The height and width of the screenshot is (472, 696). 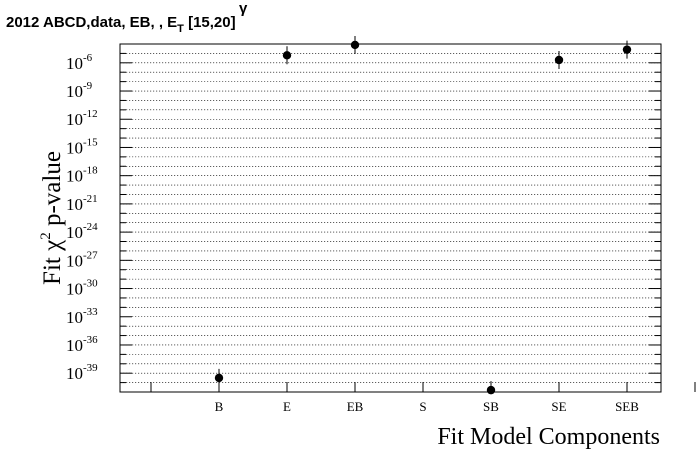 What do you see at coordinates (423, 398) in the screenshot?
I see `x-ticks: B E EB S SB SE SEB` at bounding box center [423, 398].